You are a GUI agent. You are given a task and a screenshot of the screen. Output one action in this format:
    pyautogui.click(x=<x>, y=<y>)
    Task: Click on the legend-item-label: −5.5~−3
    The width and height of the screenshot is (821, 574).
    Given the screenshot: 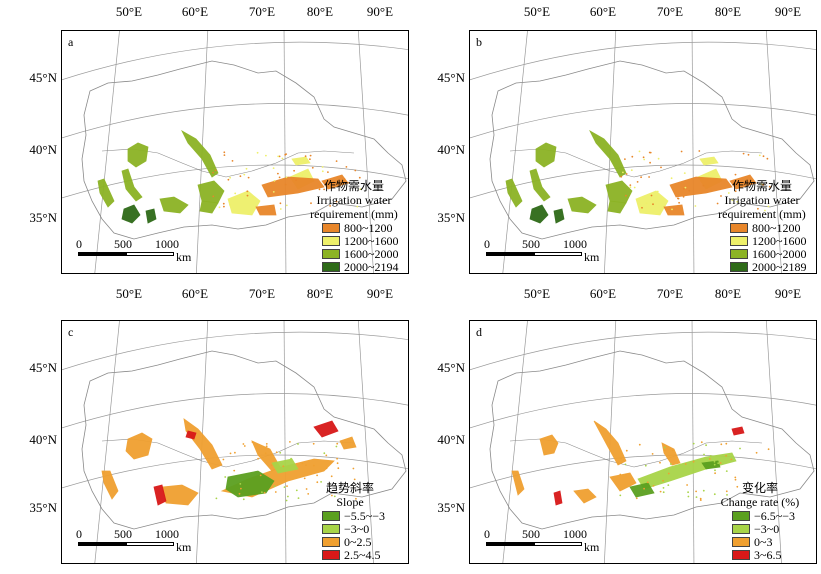 What is the action you would take?
    pyautogui.click(x=365, y=515)
    